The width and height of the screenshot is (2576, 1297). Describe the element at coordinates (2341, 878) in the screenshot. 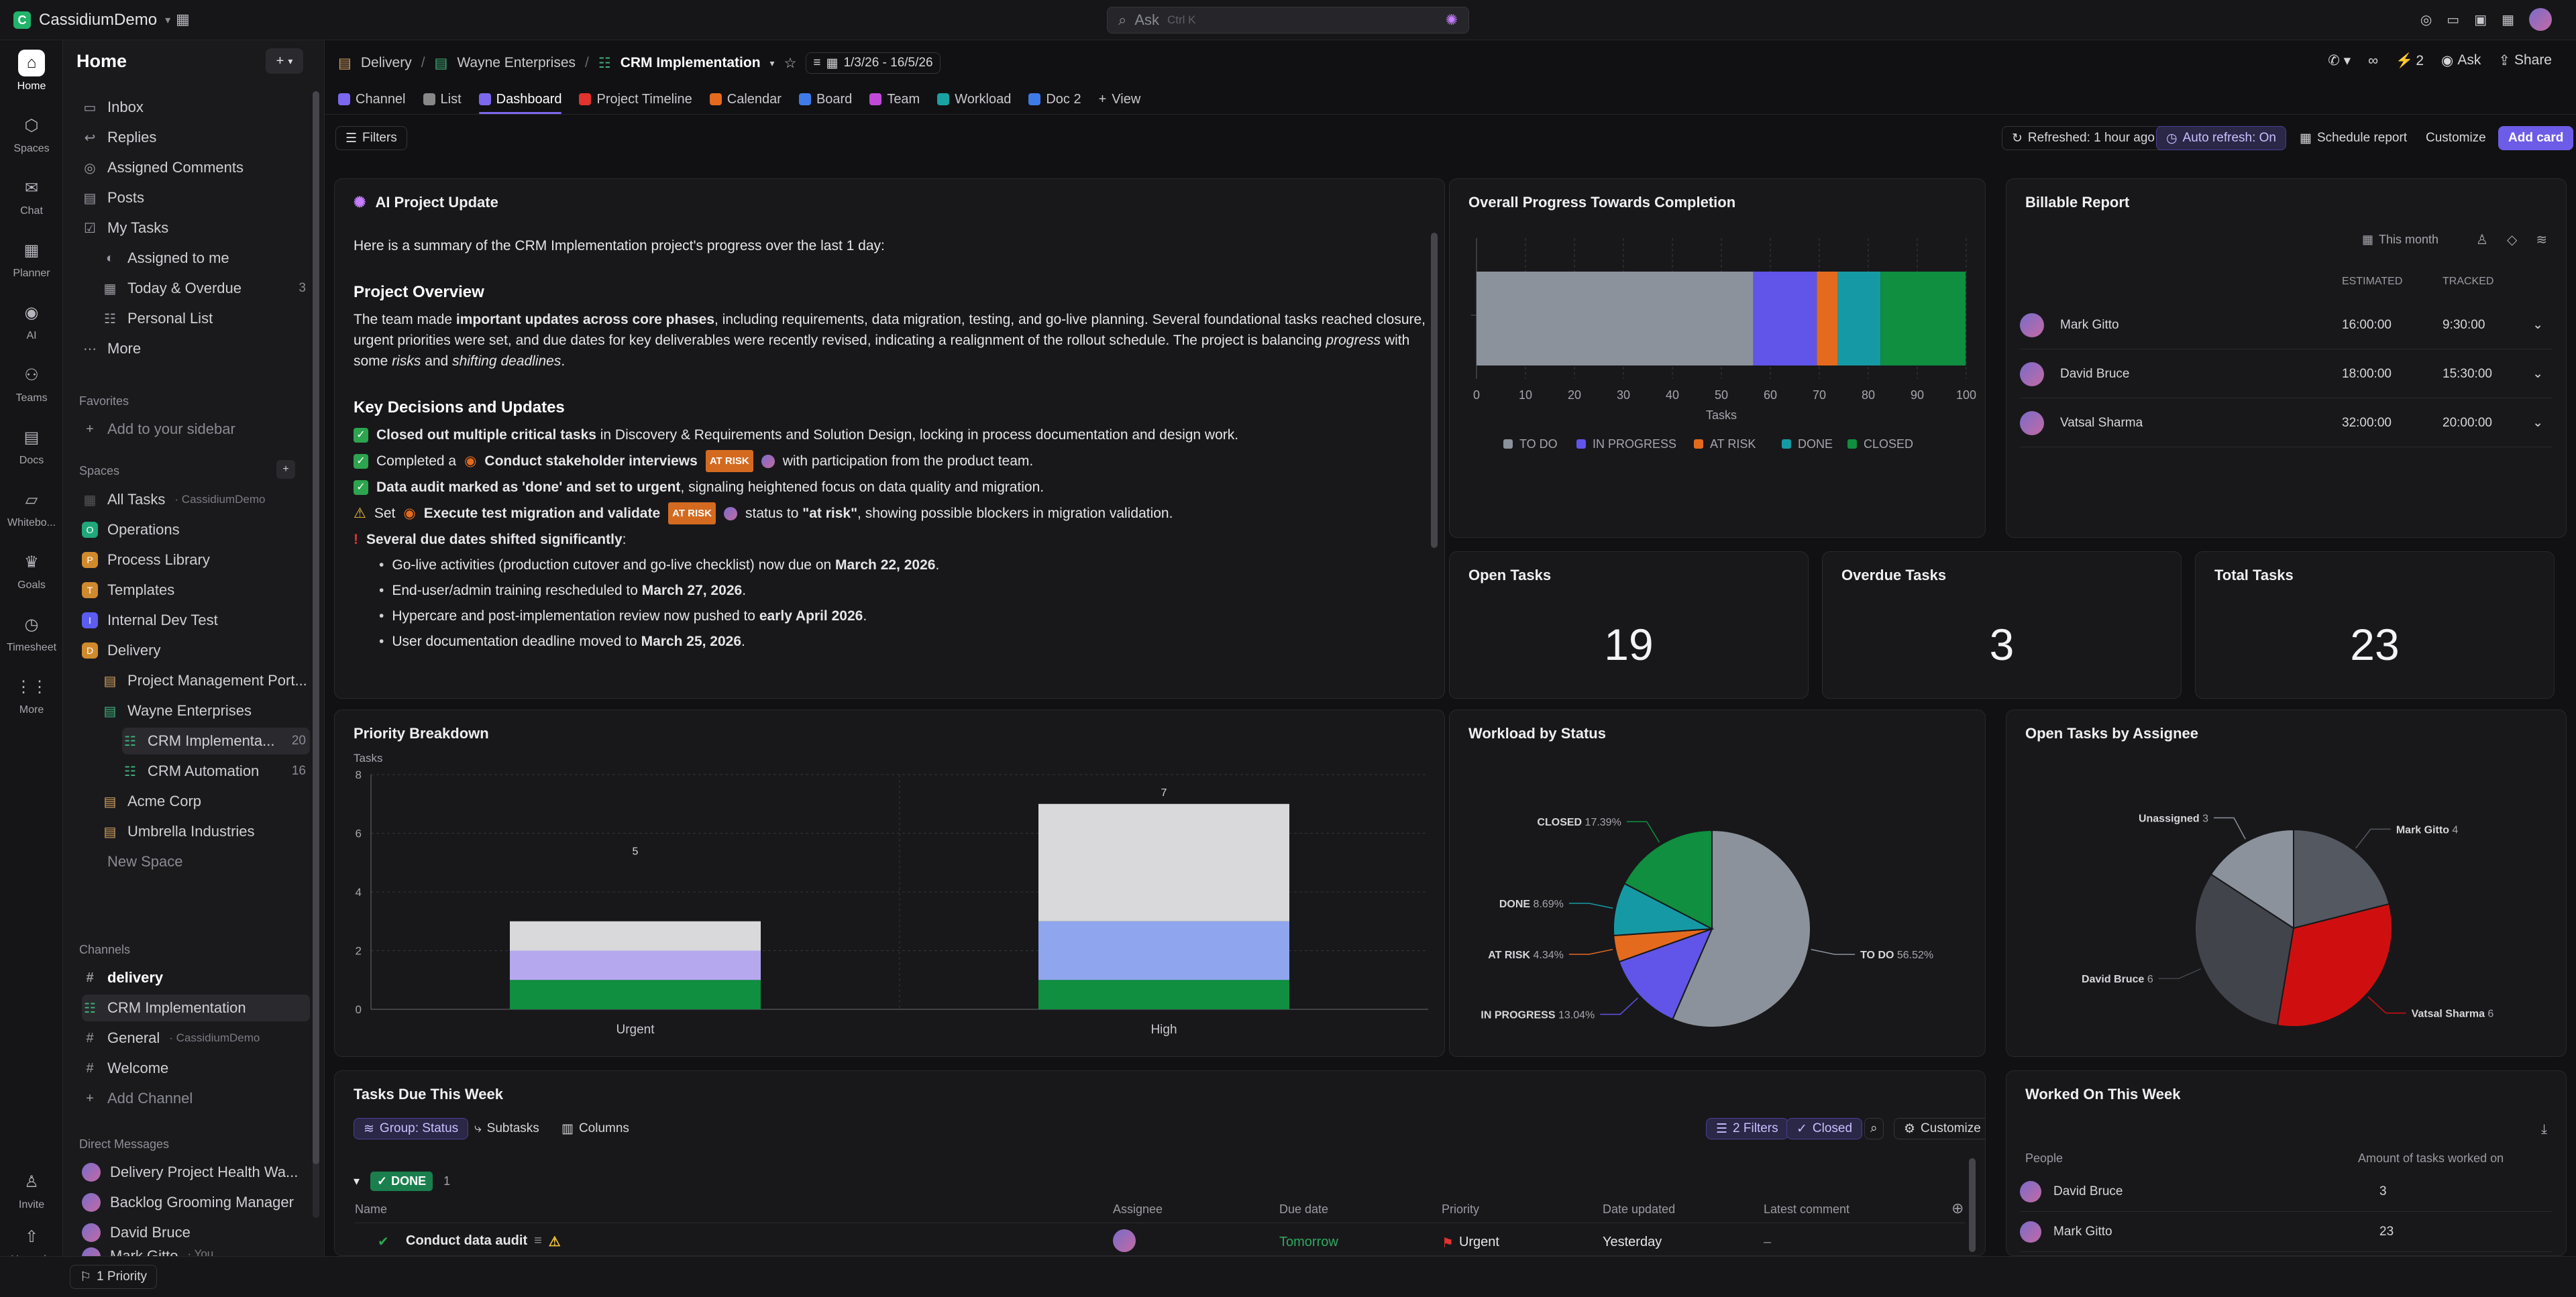

I see `pie-slice-mark-gitto` at that location.